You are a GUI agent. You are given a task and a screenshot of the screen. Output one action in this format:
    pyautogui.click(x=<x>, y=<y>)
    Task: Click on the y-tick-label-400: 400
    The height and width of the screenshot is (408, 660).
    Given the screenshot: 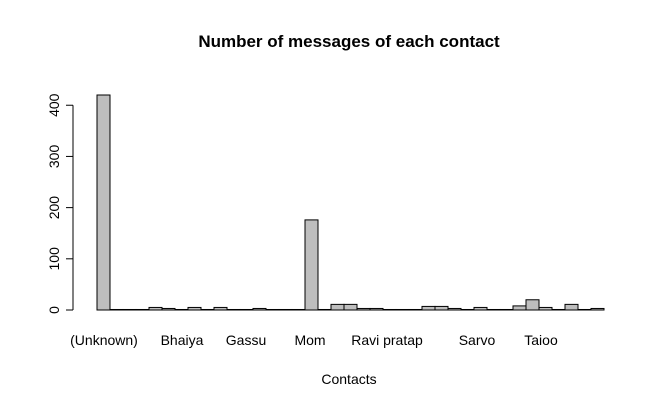 What is the action you would take?
    pyautogui.click(x=54, y=105)
    